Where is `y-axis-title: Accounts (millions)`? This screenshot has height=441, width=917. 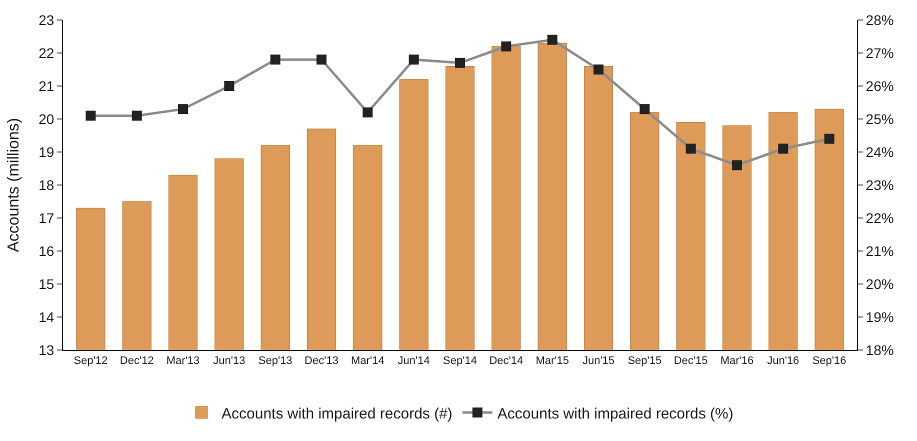 y-axis-title: Accounts (millions) is located at coordinates (14, 185).